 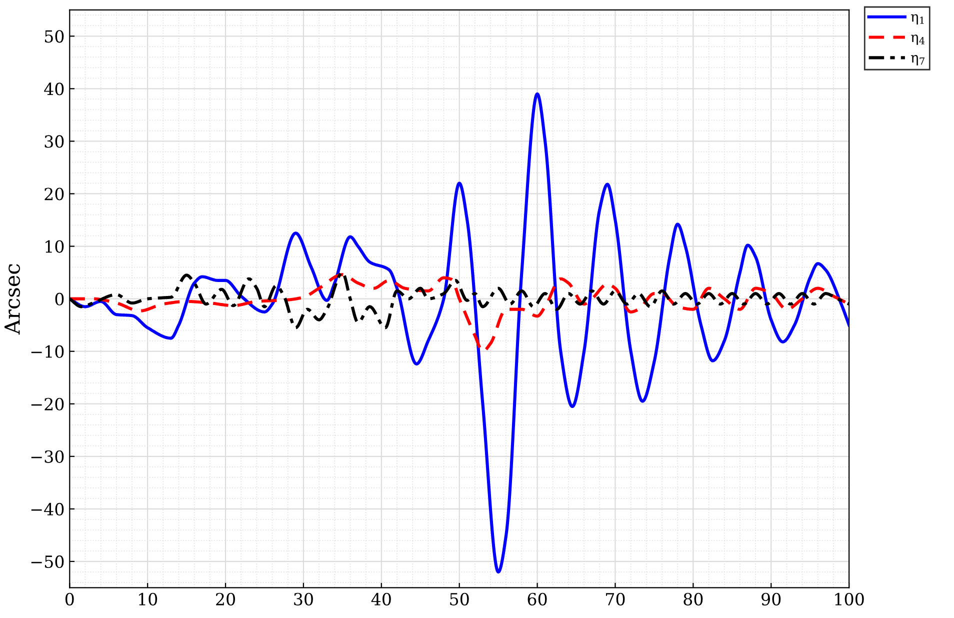 I want to click on x-tick-label: 90, so click(x=771, y=599).